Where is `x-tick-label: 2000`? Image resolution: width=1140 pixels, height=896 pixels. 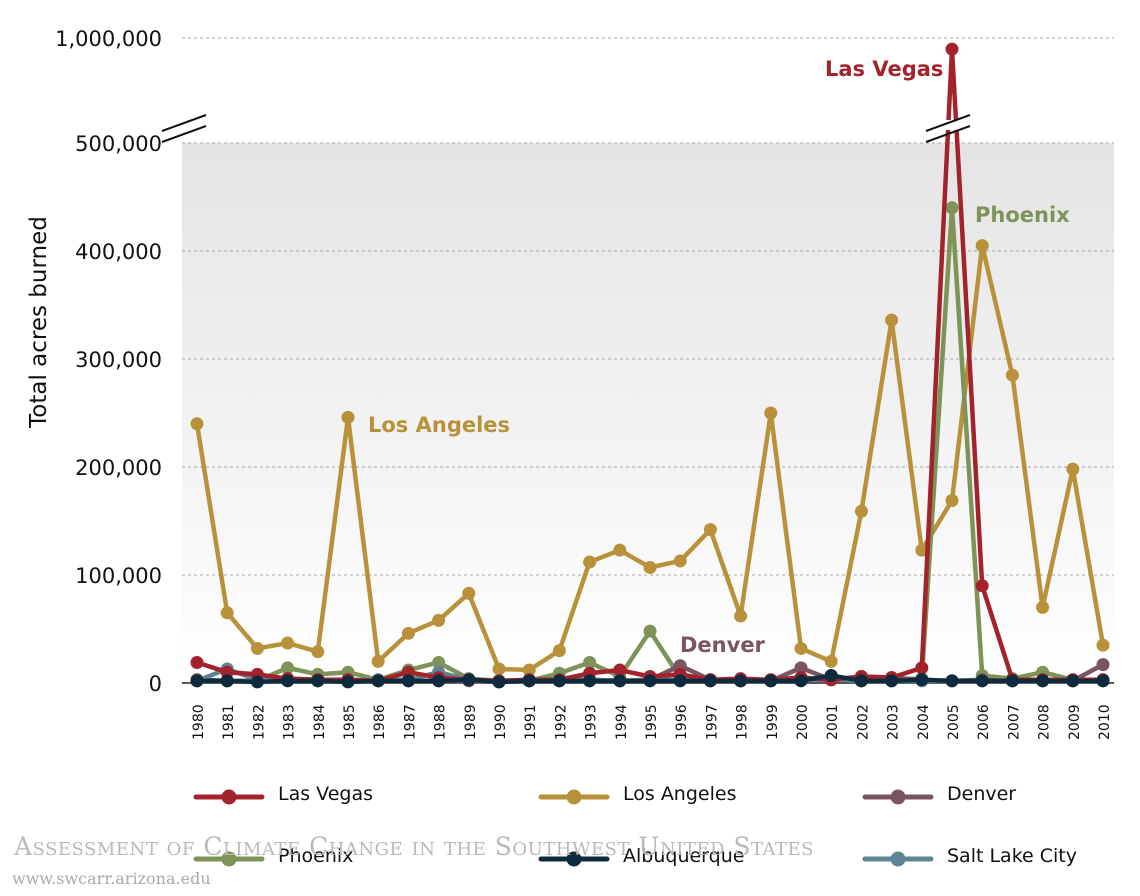 x-tick-label: 2000 is located at coordinates (803, 722).